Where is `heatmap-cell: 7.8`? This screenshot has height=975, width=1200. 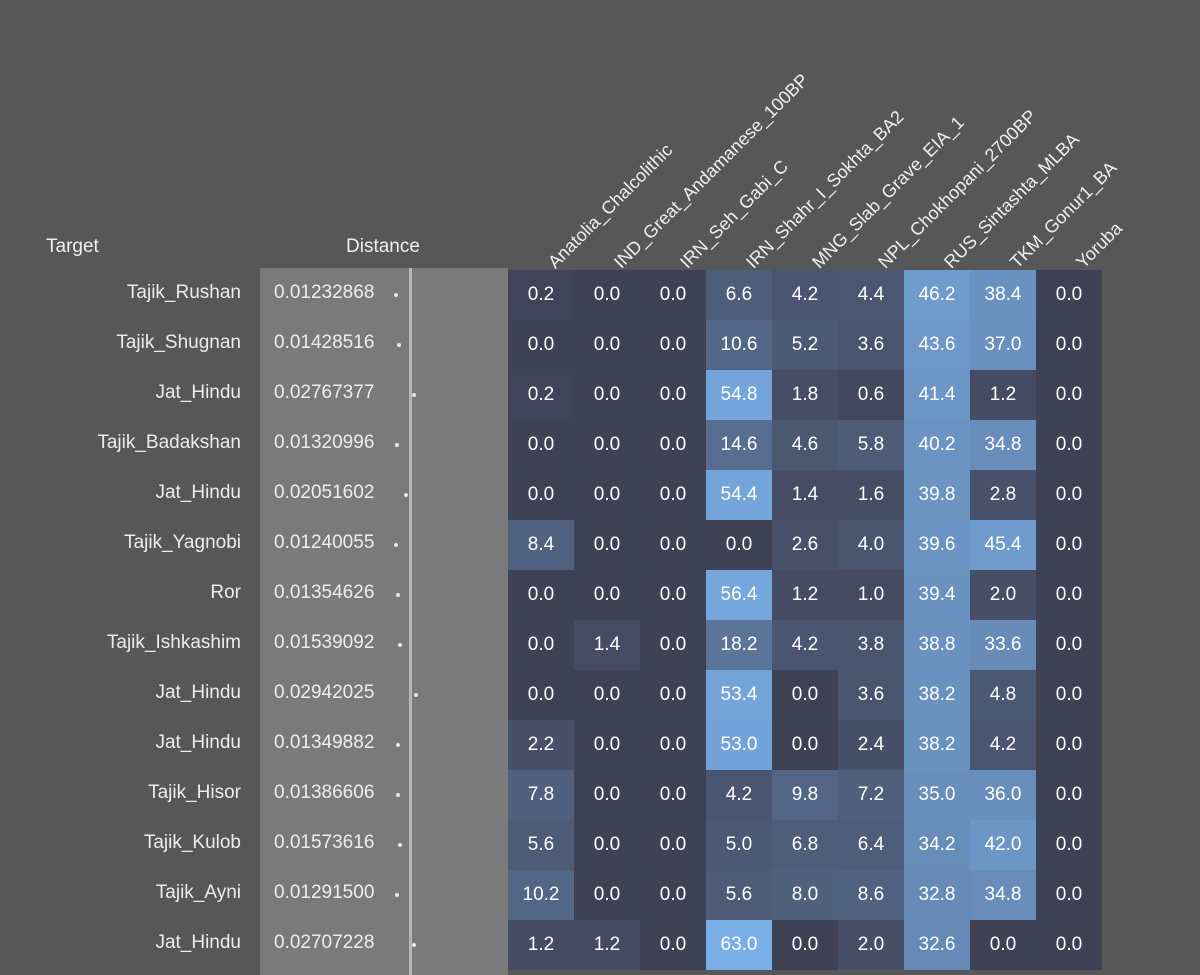
heatmap-cell: 7.8 is located at coordinates (541, 795).